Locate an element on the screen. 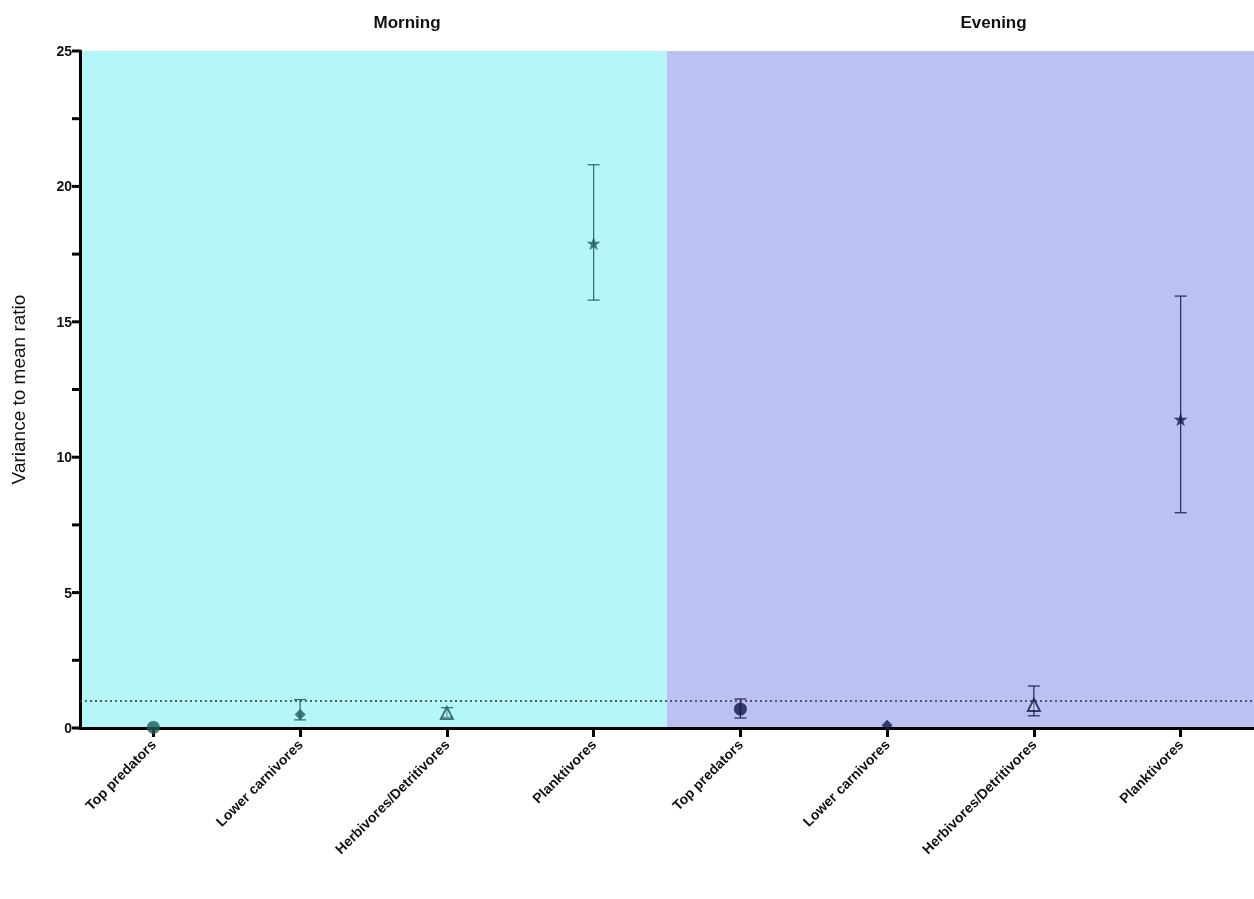  y-tick-label: 10 is located at coordinates (64, 457).